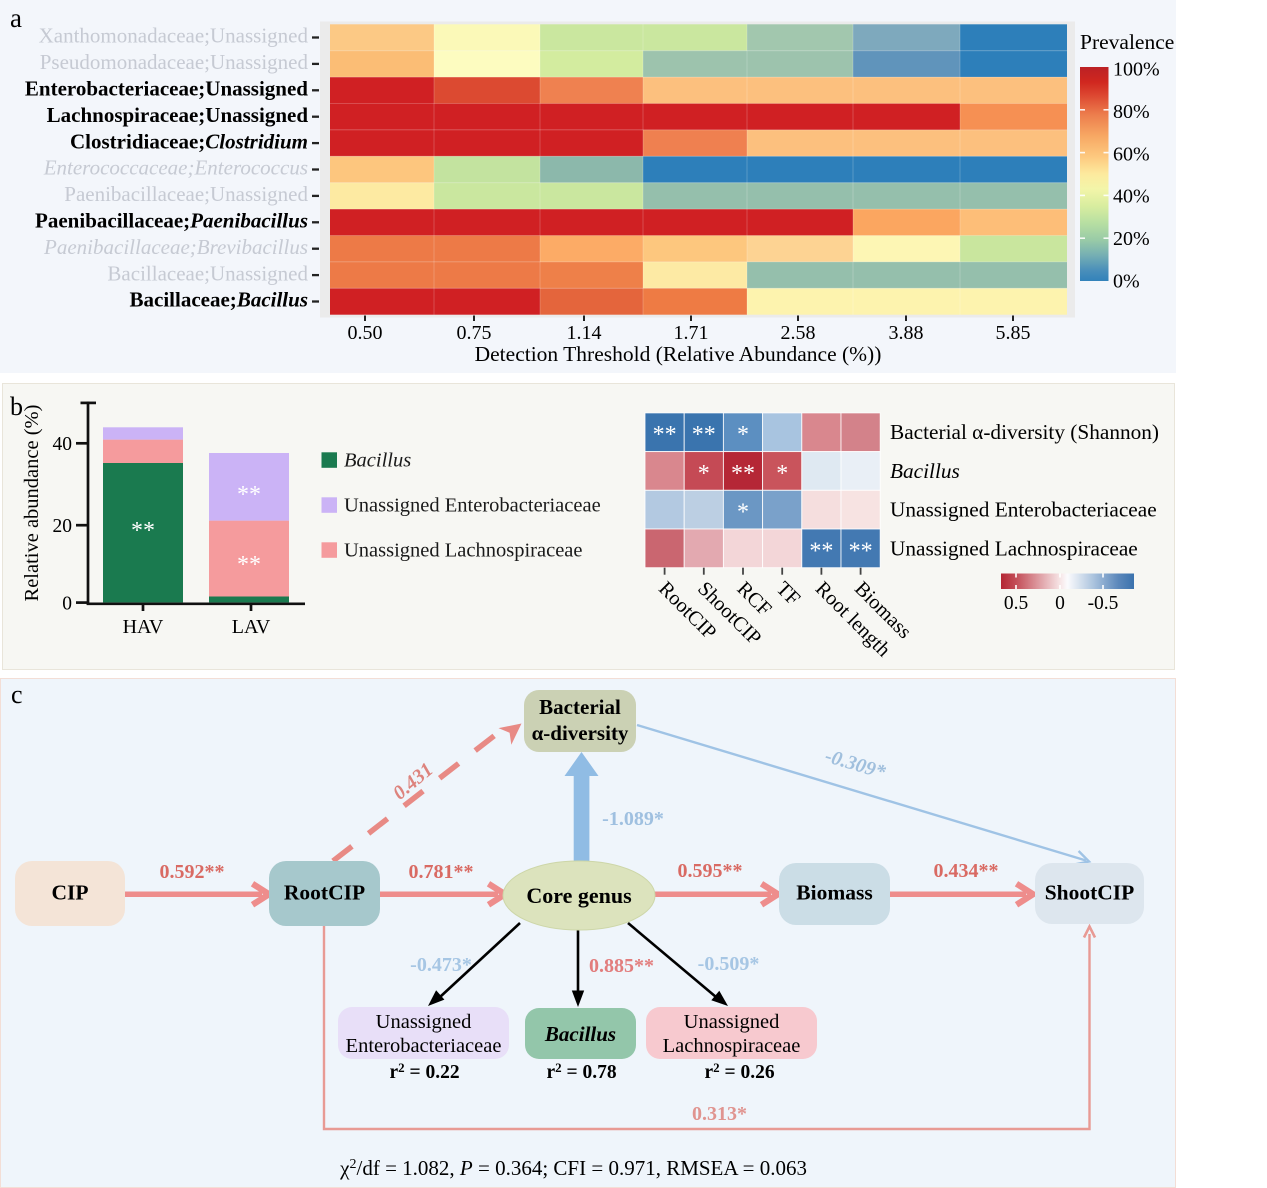  I want to click on svg-text: 0.313*, so click(719, 1114).